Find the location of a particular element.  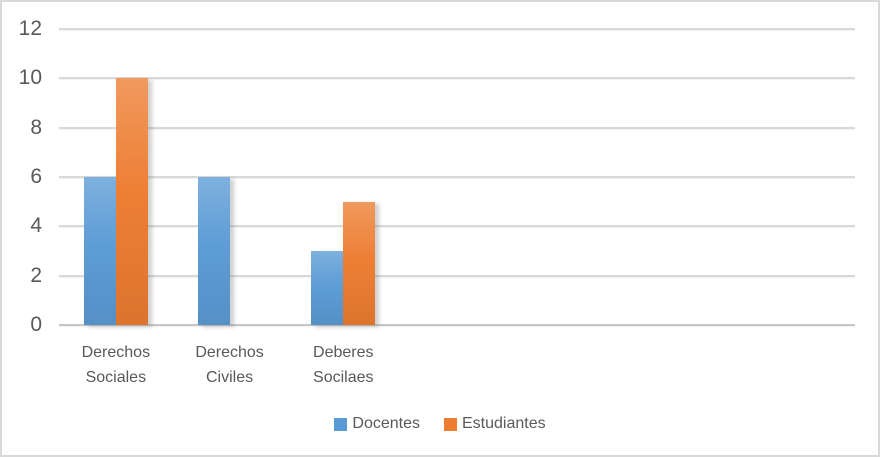

legend-label: Docentes is located at coordinates (386, 423).